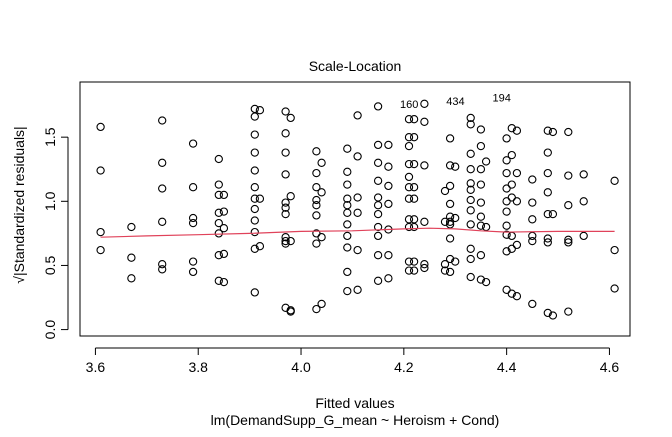  Describe the element at coordinates (96, 367) in the screenshot. I see `x-tick-label: 3.6` at that location.